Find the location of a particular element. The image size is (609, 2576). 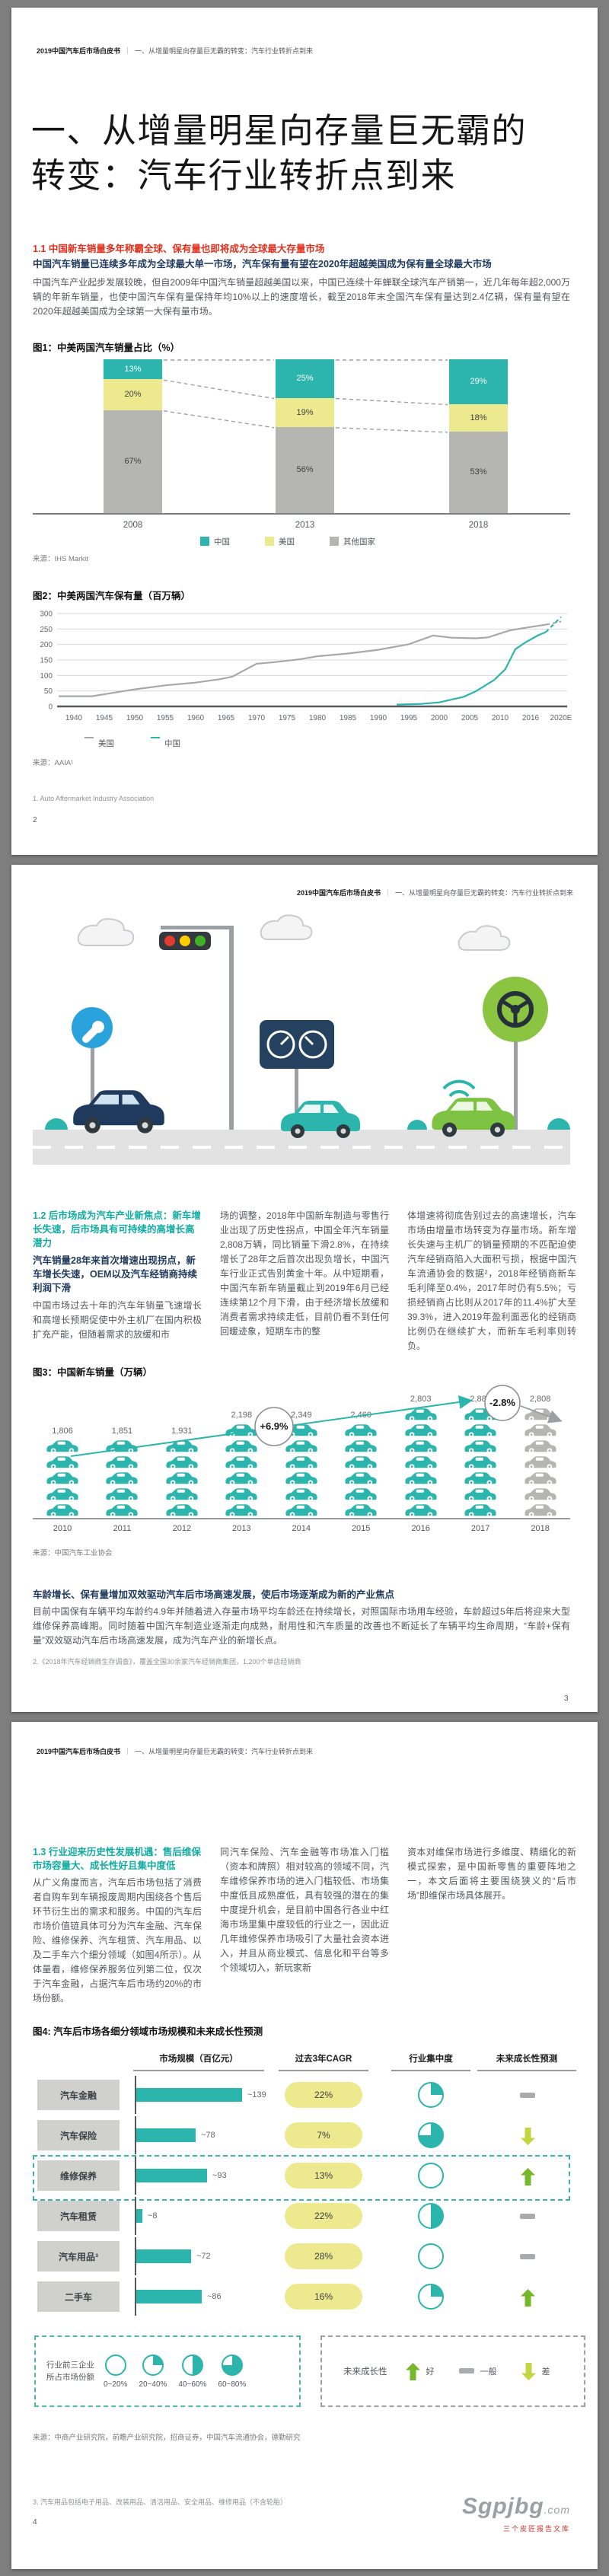

fig3-bar-2018: 2,808 is located at coordinates (540, 1456).